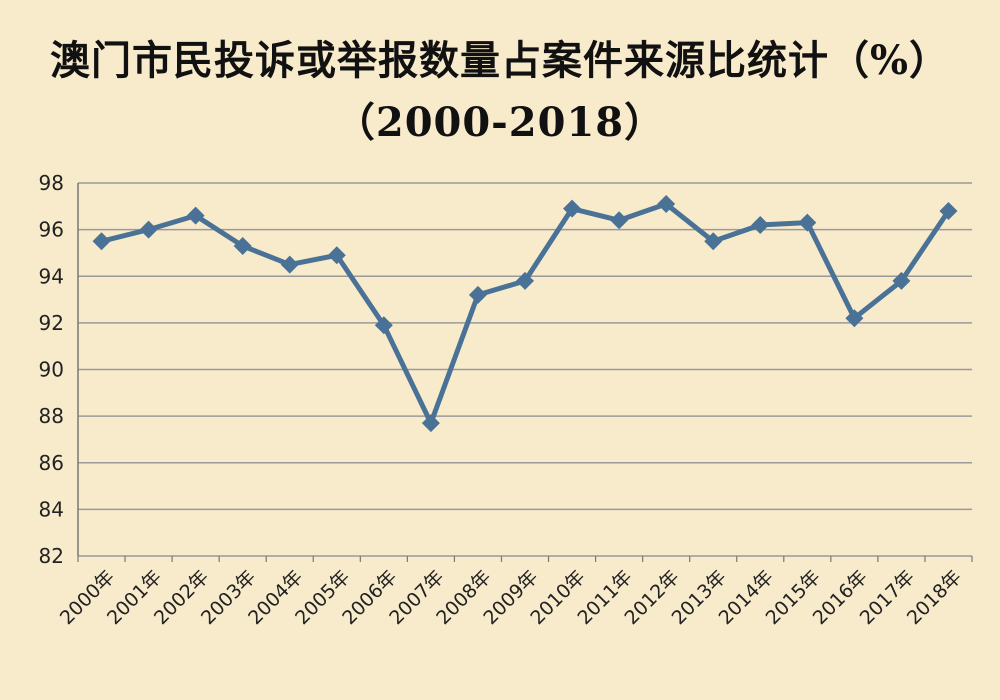 Image resolution: width=1000 pixels, height=700 pixels. Describe the element at coordinates (500, 122) in the screenshot. I see `chart-subtitle: （2000-2018）` at that location.